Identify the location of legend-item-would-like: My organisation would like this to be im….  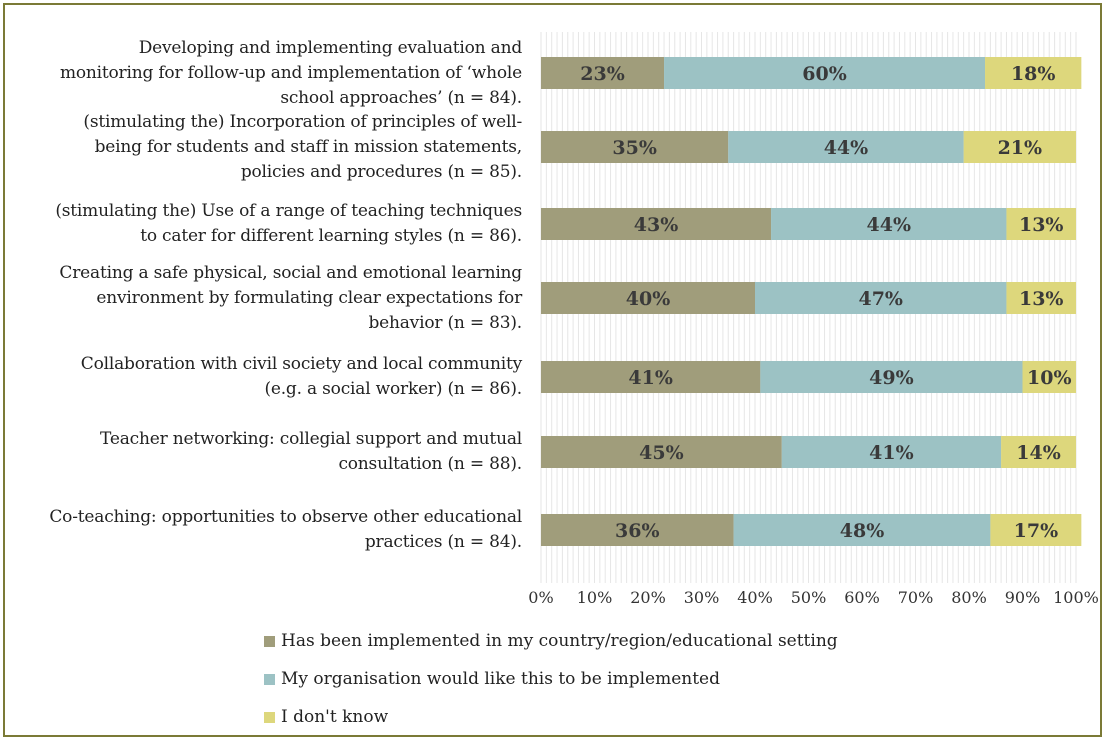
(551, 679).